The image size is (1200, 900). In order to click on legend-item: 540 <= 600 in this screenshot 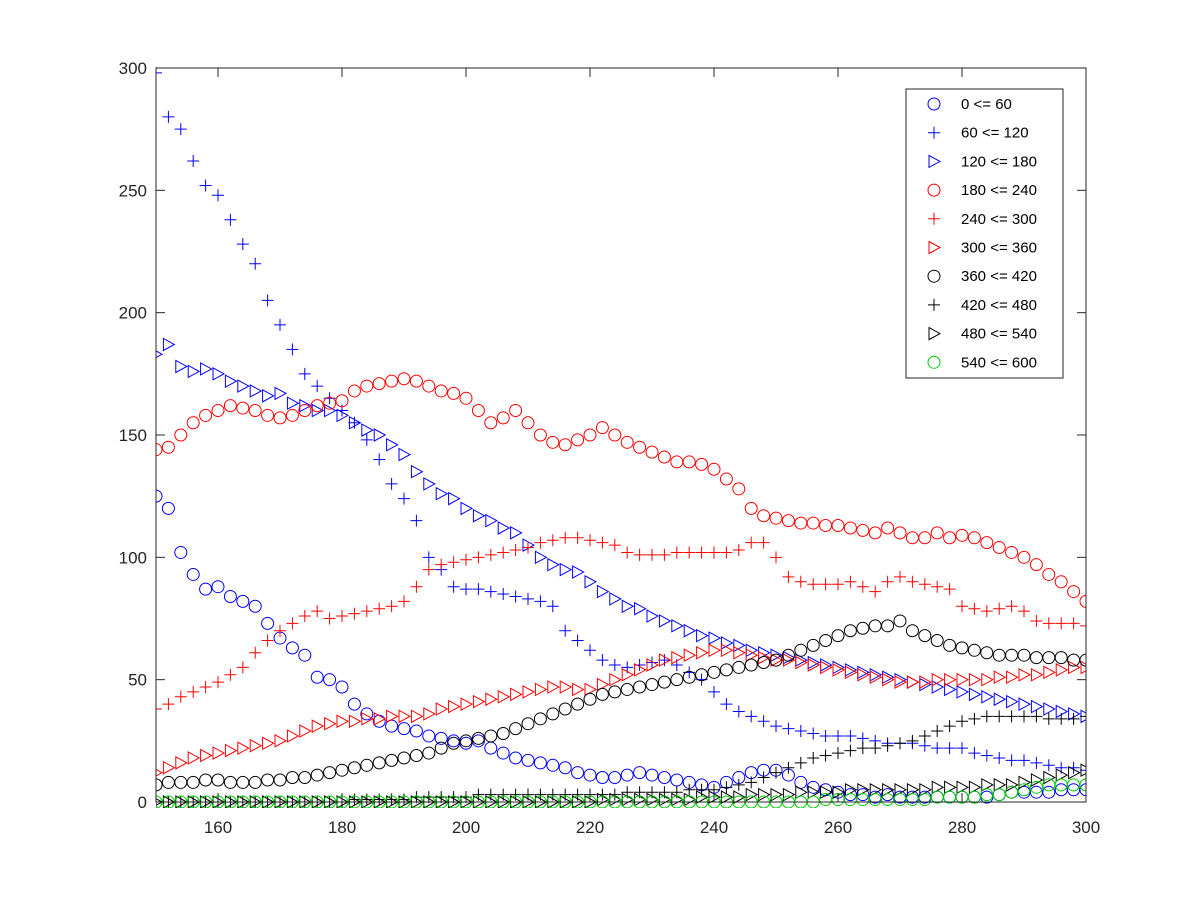, I will do `click(982, 362)`.